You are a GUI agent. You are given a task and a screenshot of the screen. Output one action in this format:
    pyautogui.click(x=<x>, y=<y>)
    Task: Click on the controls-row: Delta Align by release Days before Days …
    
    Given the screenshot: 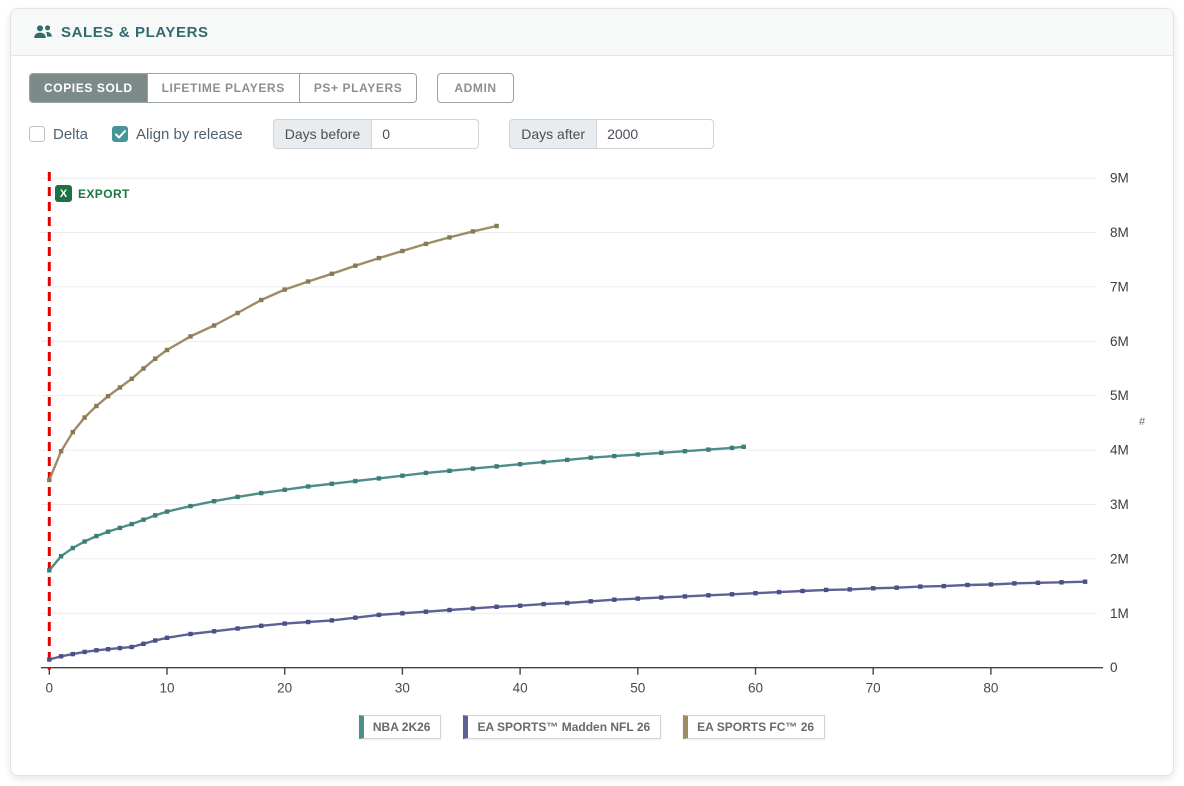 What is the action you would take?
    pyautogui.click(x=592, y=134)
    